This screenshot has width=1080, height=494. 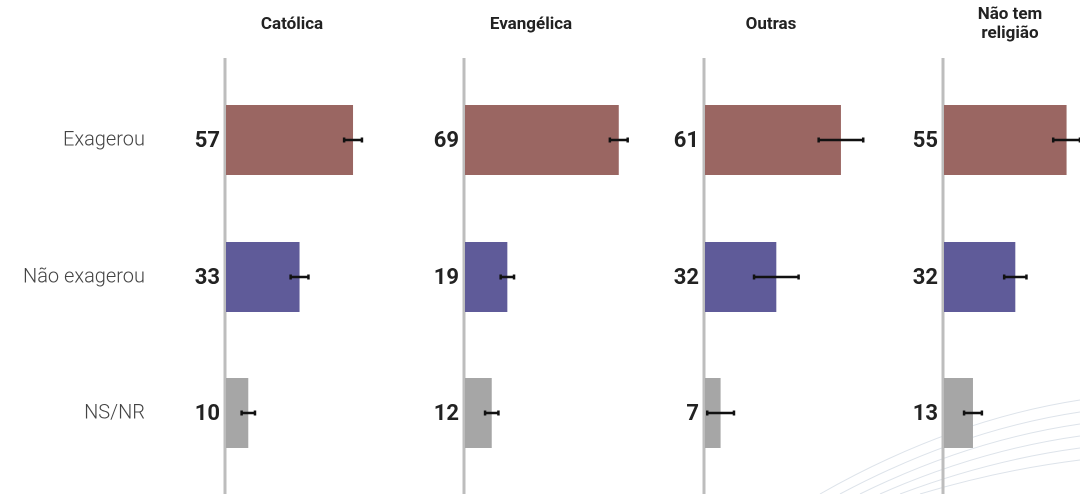 What do you see at coordinates (771, 23) in the screenshot?
I see `panel-title: Outras` at bounding box center [771, 23].